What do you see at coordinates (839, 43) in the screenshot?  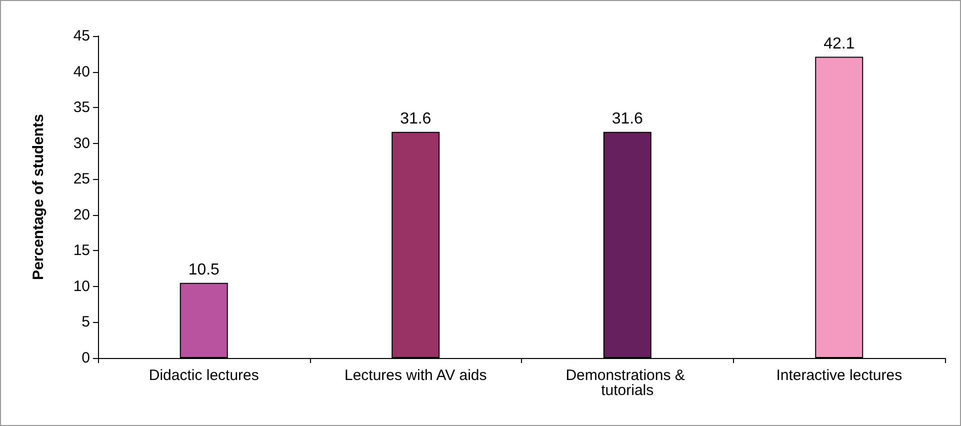 I see `data-label: 42.1` at bounding box center [839, 43].